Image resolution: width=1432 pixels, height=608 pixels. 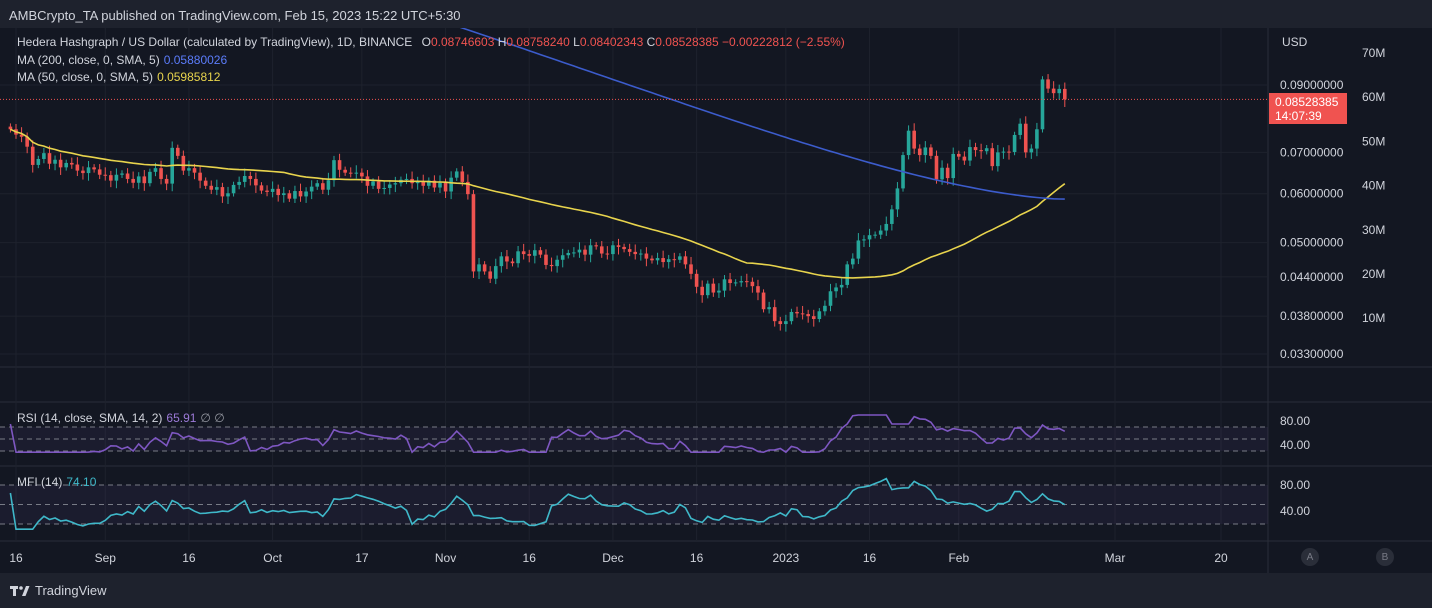 I want to click on x-tick-label: Mar, so click(x=1115, y=558).